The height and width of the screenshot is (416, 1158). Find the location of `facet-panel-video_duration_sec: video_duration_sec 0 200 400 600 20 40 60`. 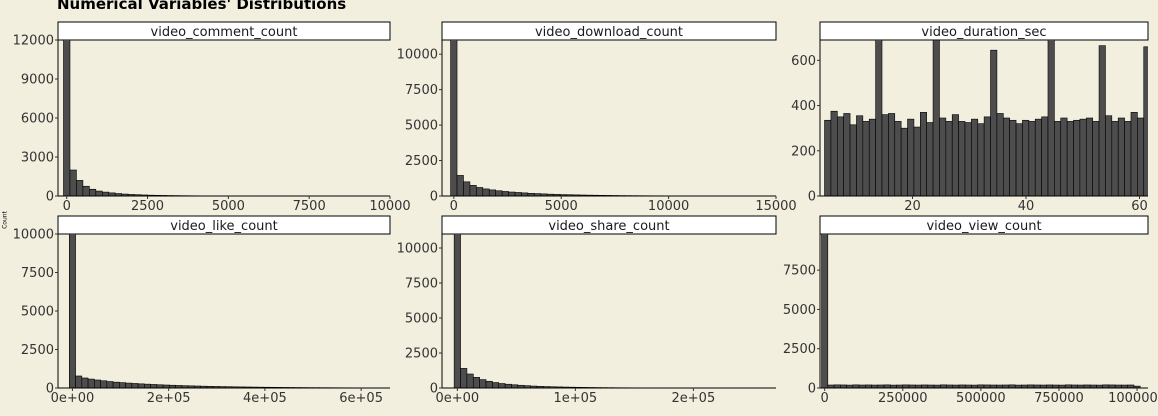

facet-panel-video_duration_sec: video_duration_sec 0 200 400 600 20 40 60 is located at coordinates (970, 117).